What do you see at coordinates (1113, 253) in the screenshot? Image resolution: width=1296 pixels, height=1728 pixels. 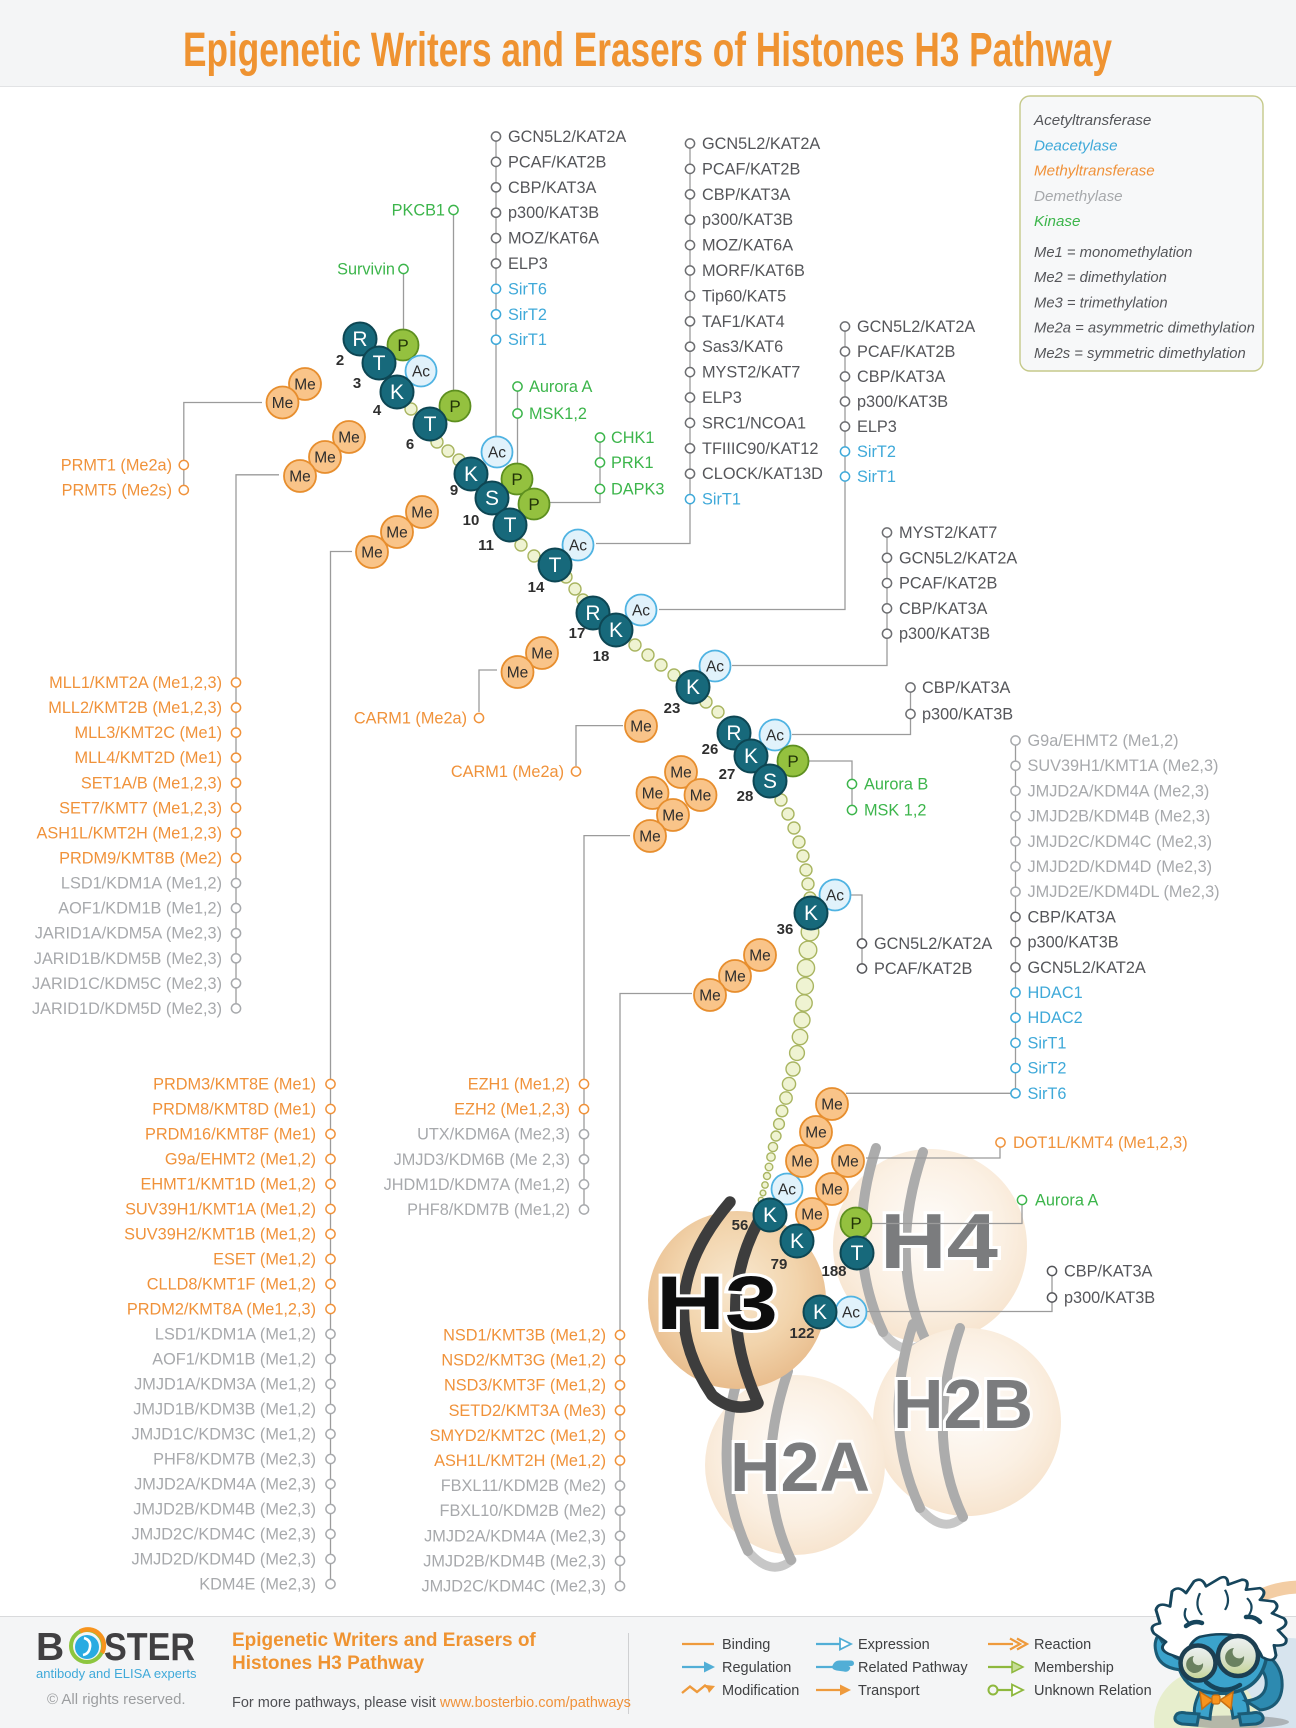 I see `svg-text: Me1 = monomethylation` at bounding box center [1113, 253].